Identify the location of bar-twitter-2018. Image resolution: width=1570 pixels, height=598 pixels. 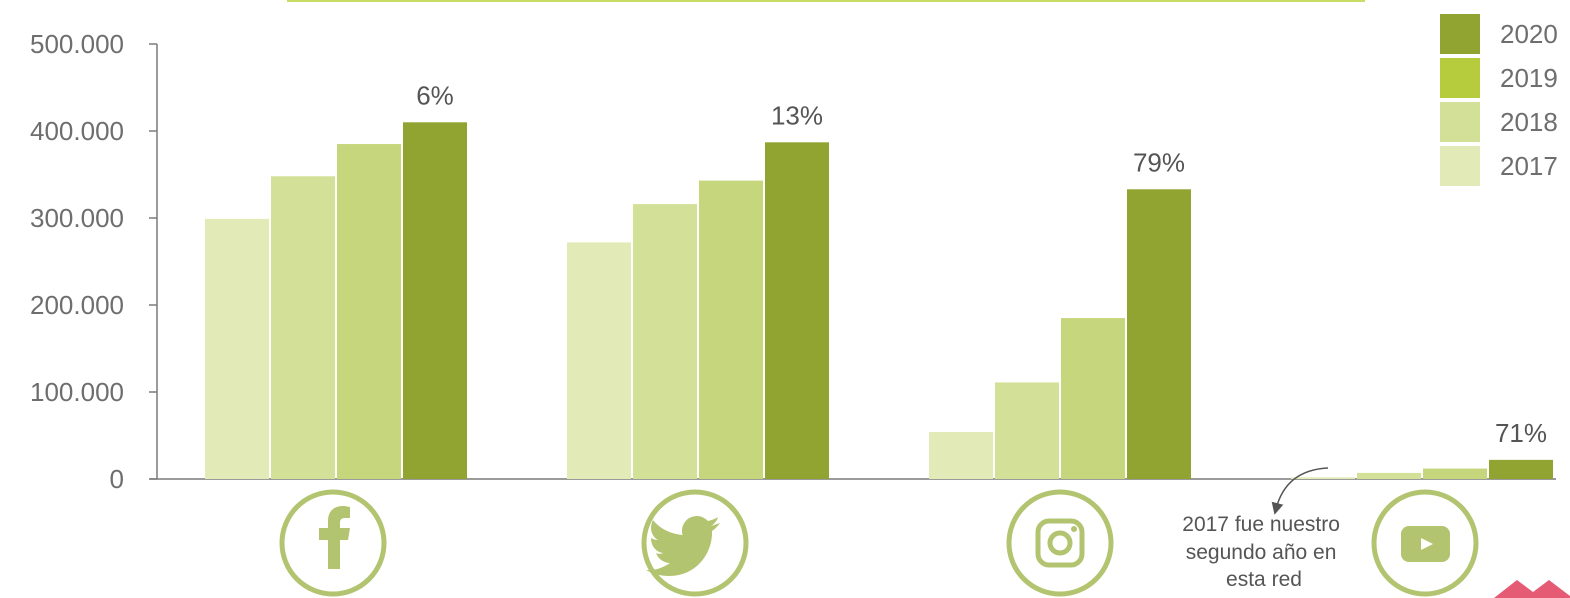
(665, 341).